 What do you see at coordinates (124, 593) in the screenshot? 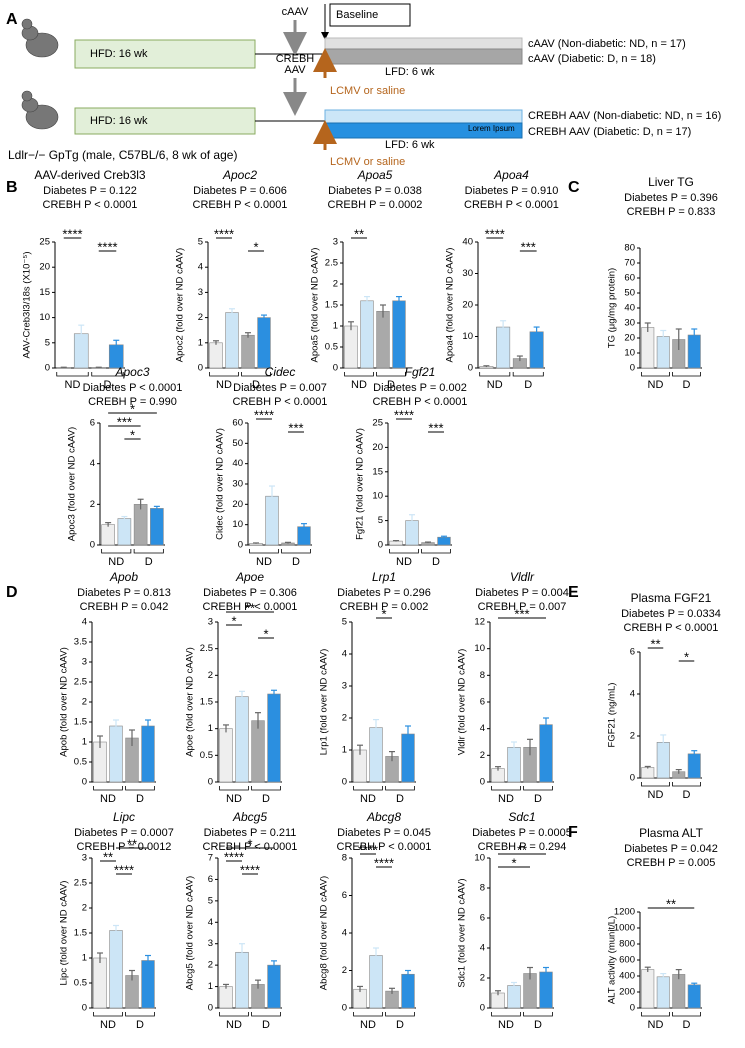
I see `stats-text: Diabetes P = 0.813` at bounding box center [124, 593].